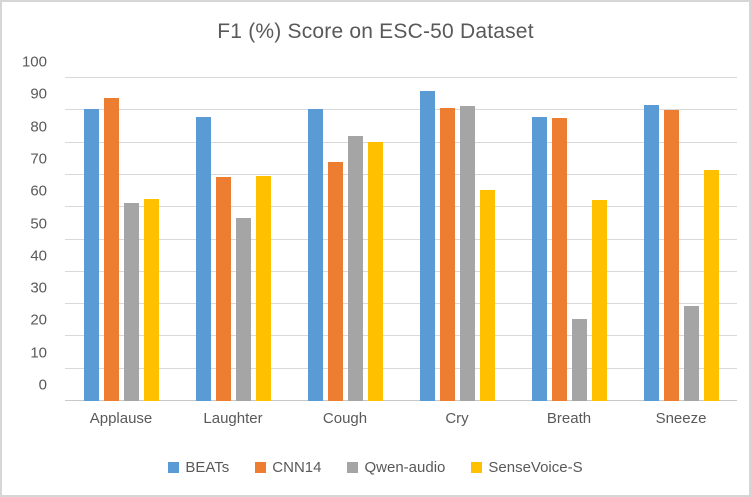 The image size is (751, 497). Describe the element at coordinates (111, 249) in the screenshot. I see `bar-cnn14-applause` at that location.